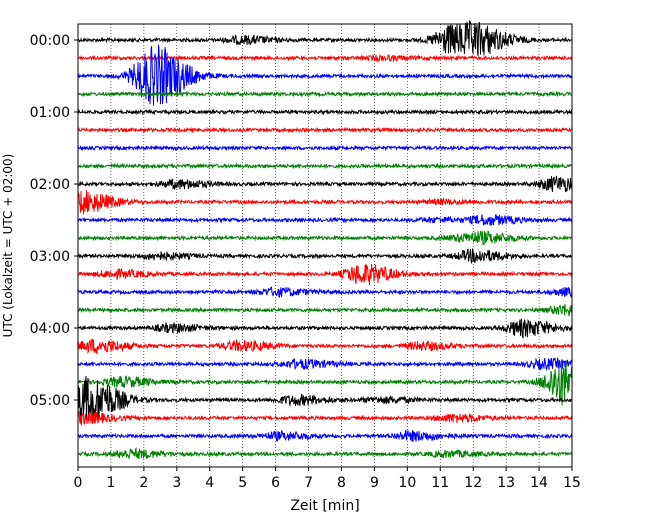 The image size is (650, 520). Describe the element at coordinates (275, 483) in the screenshot. I see `x-tick-label: 6` at that location.